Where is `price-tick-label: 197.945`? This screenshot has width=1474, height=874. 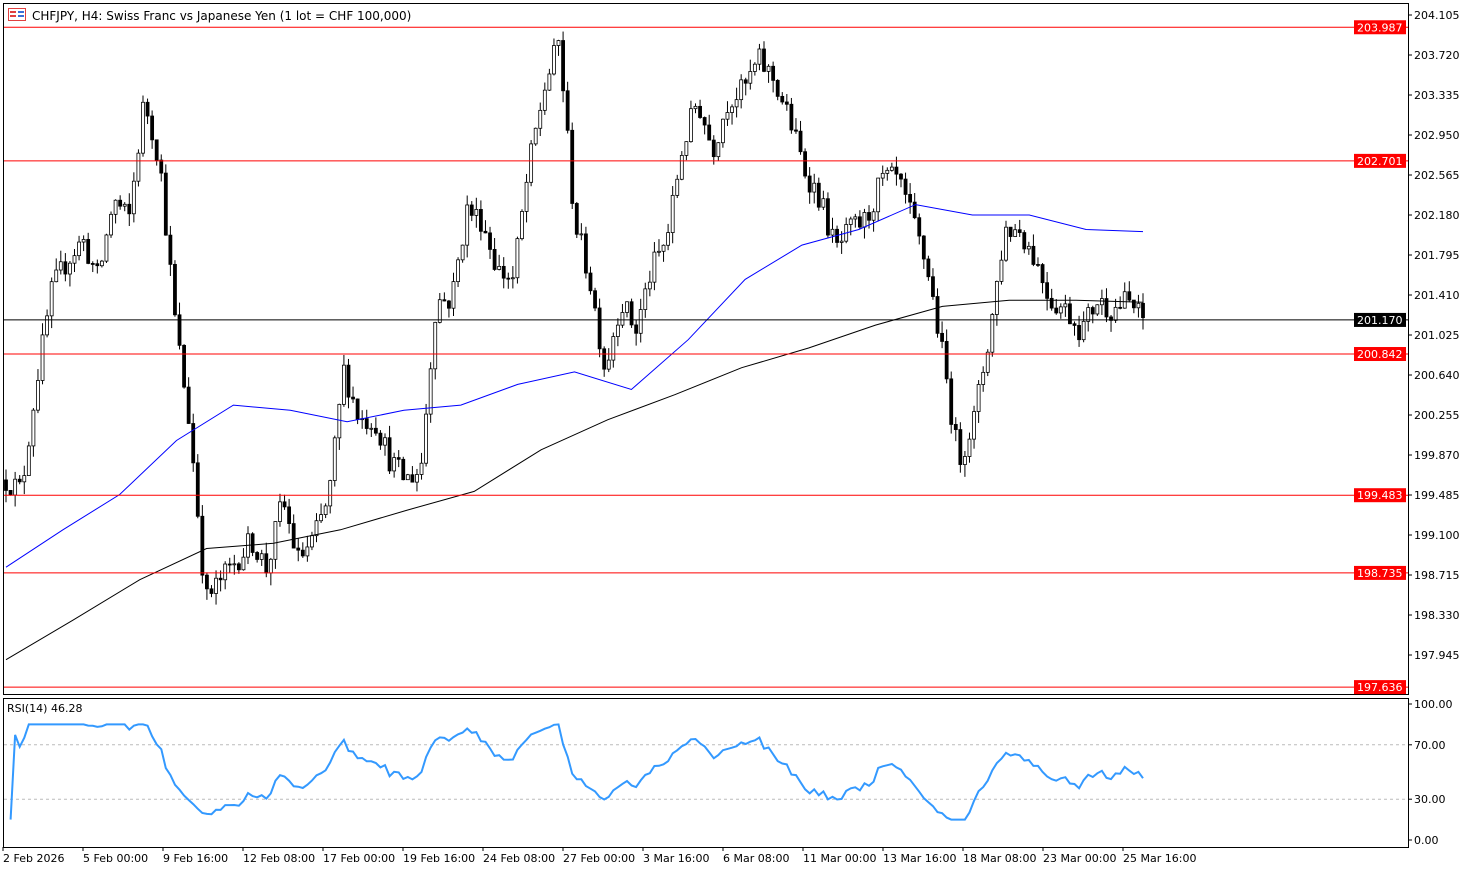
price-tick-label: 197.945 is located at coordinates (1437, 655).